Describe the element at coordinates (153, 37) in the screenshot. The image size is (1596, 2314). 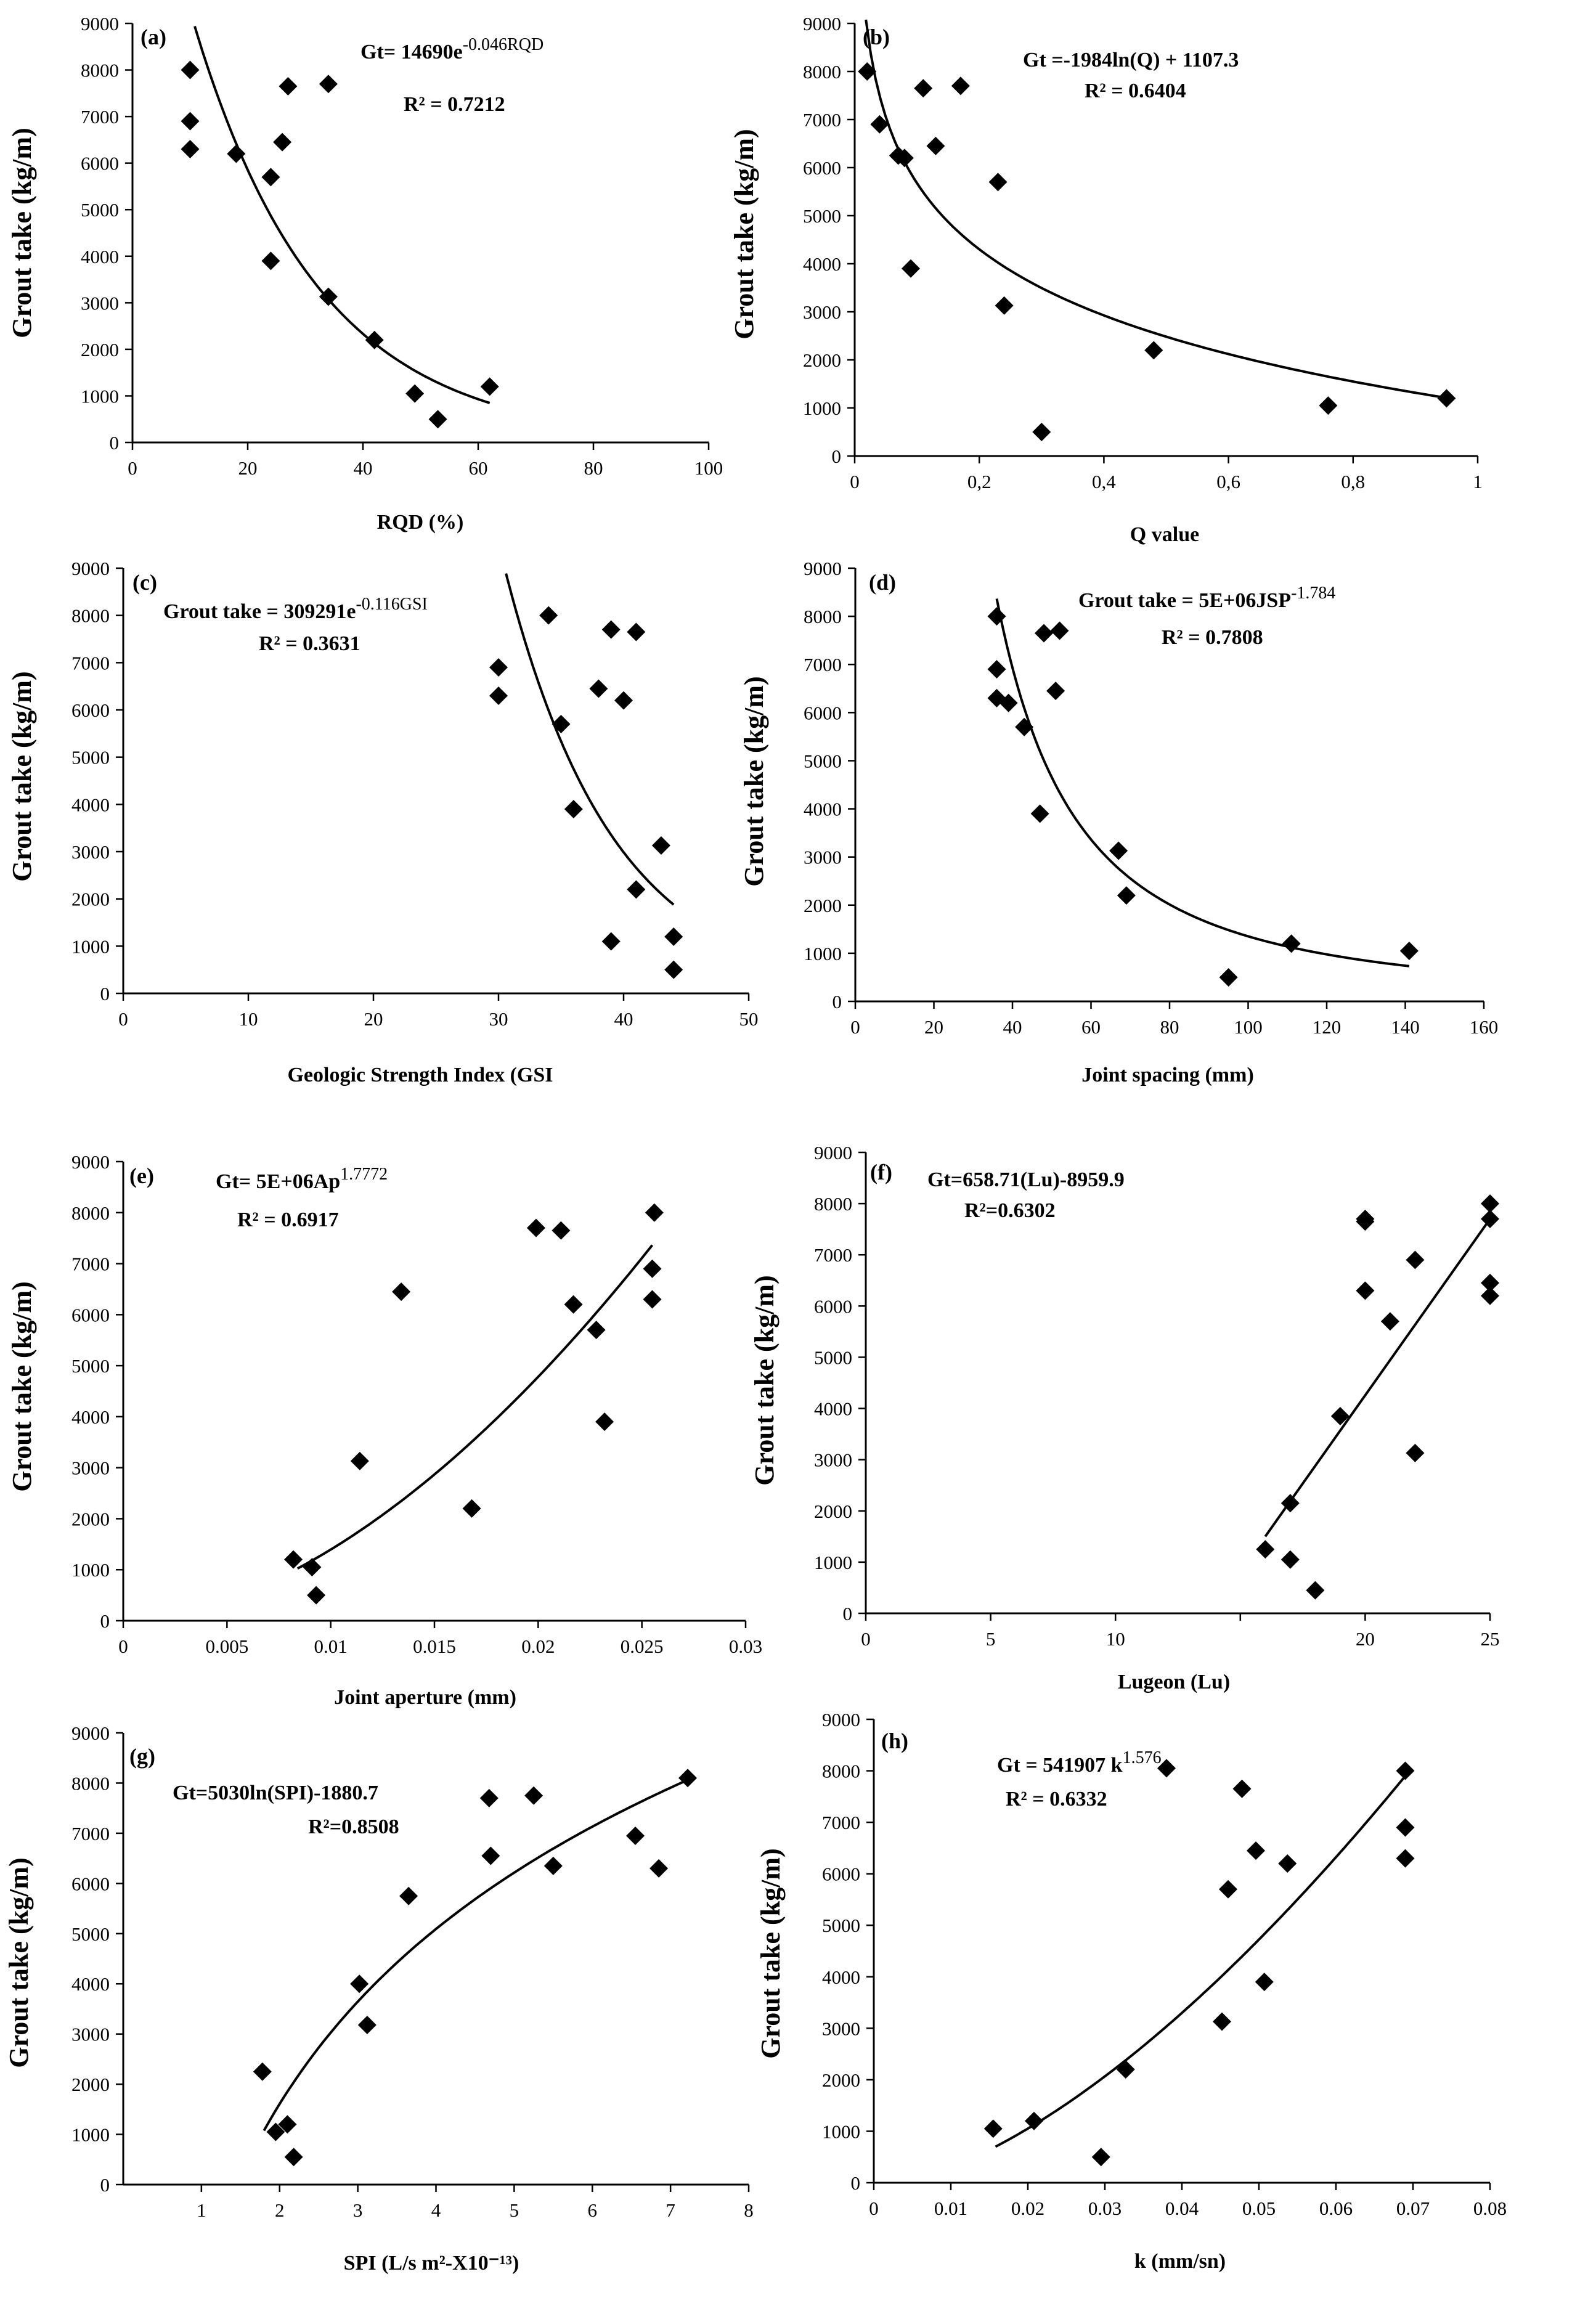
I see `panel-label: (a)` at that location.